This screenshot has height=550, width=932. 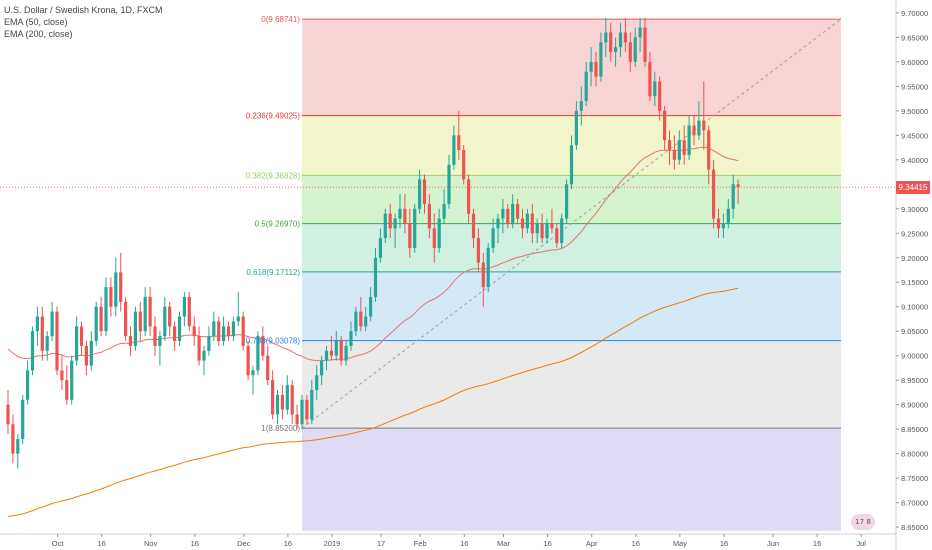 I want to click on price-tick-label: 9.55000, so click(x=914, y=86).